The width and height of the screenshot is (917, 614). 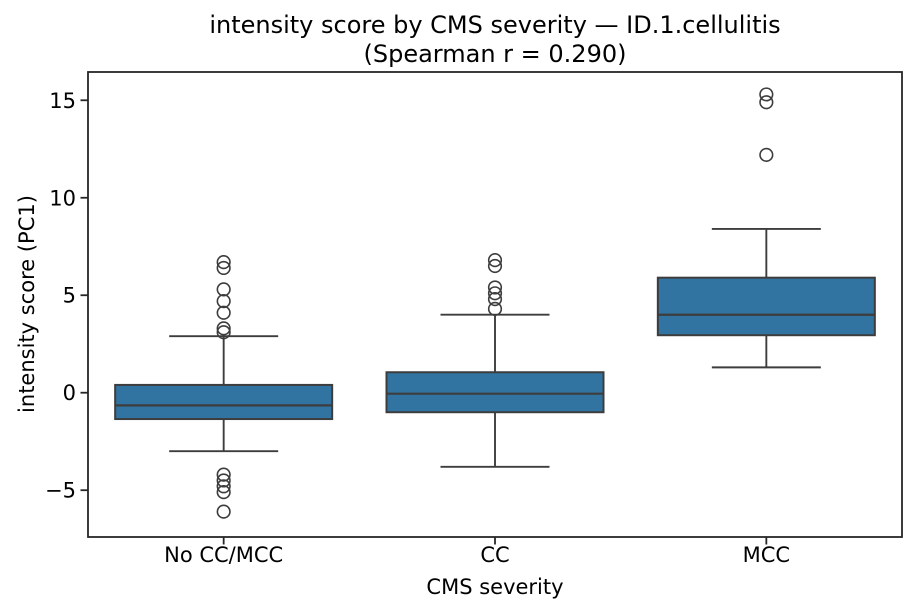 I want to click on y-tick-label: 10, so click(x=62, y=198).